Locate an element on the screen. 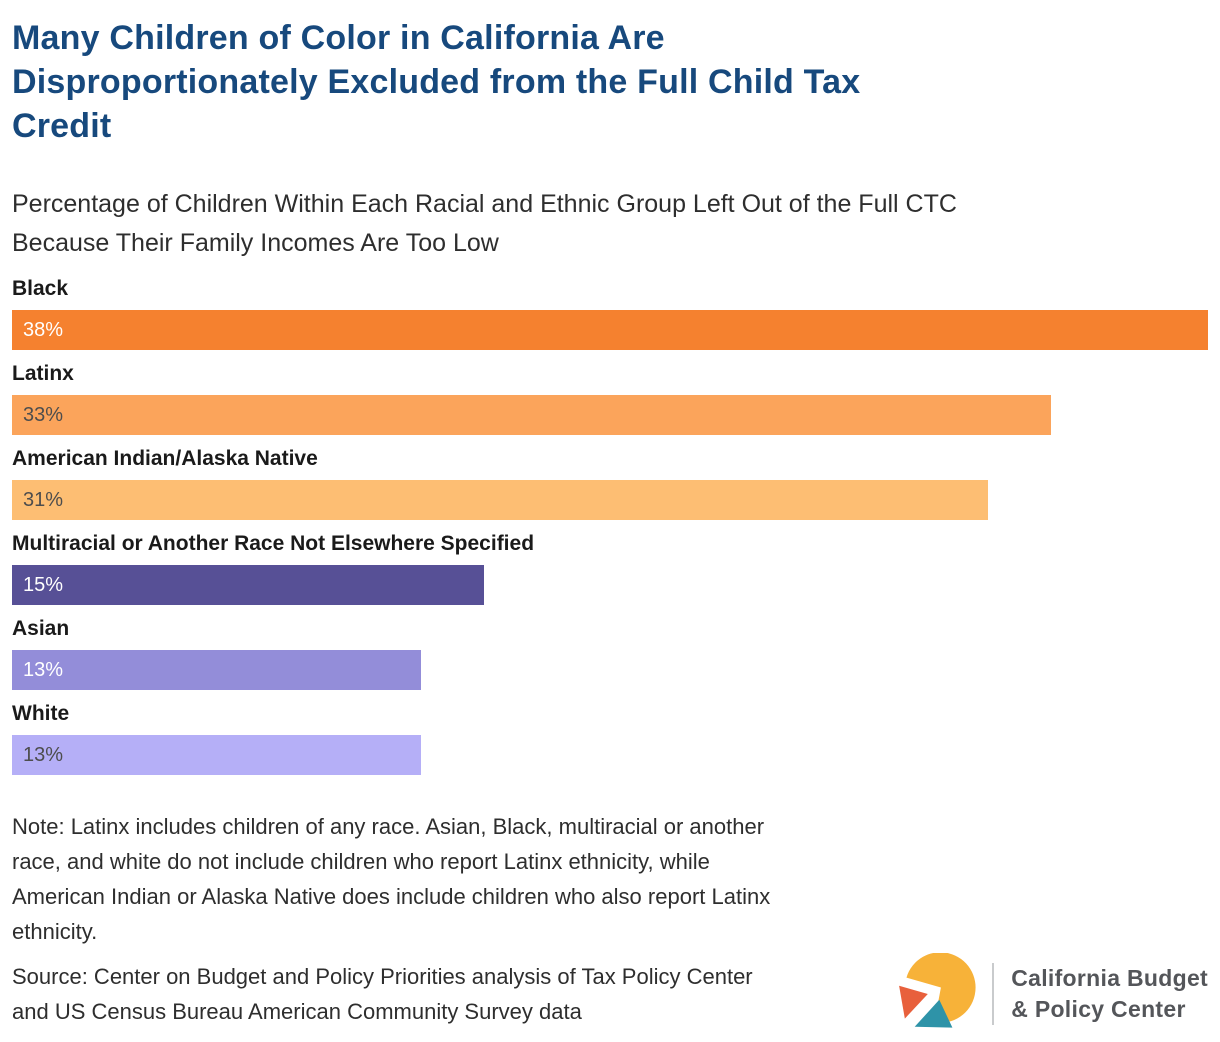 Image resolution: width=1220 pixels, height=1042 pixels. logo-divider is located at coordinates (993, 994).